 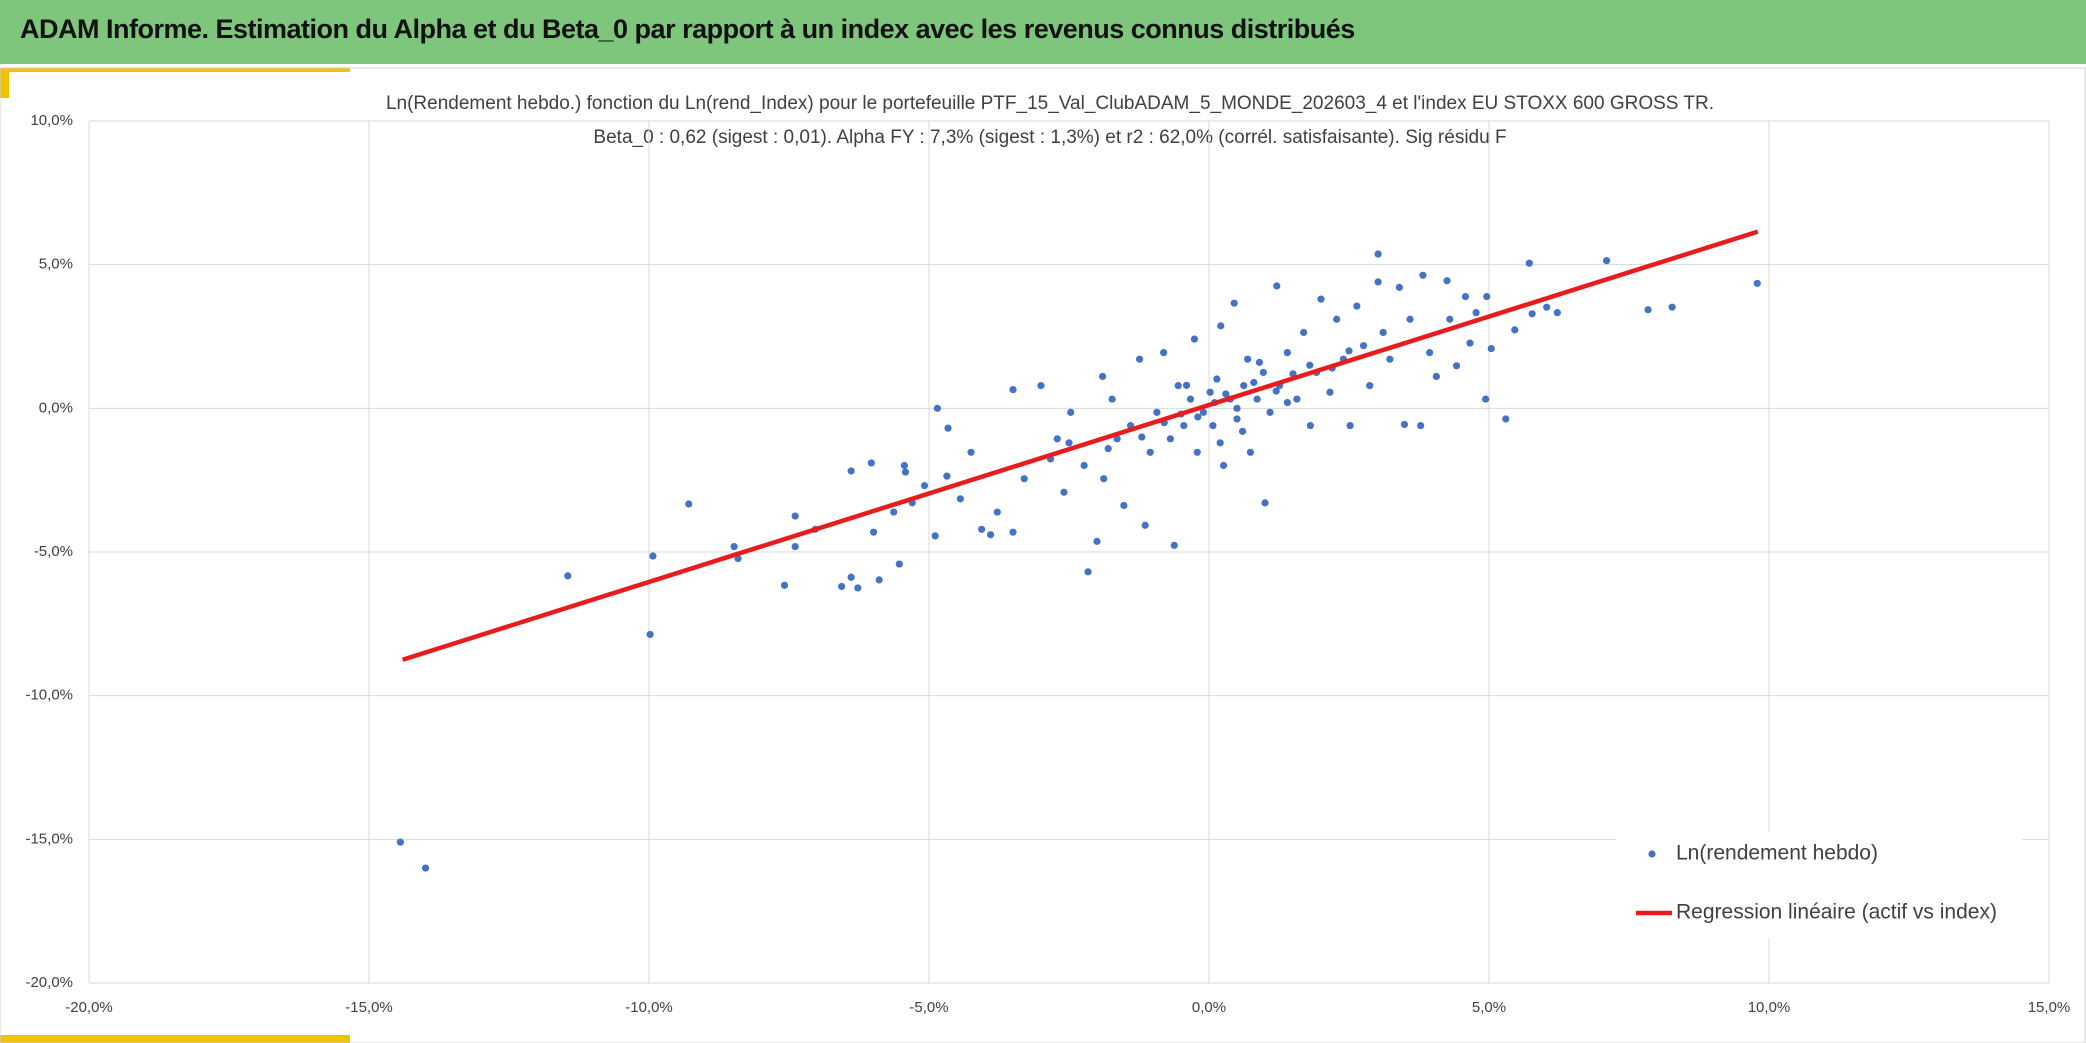 What do you see at coordinates (53, 551) in the screenshot?
I see `y-tick-label: -5,0%` at bounding box center [53, 551].